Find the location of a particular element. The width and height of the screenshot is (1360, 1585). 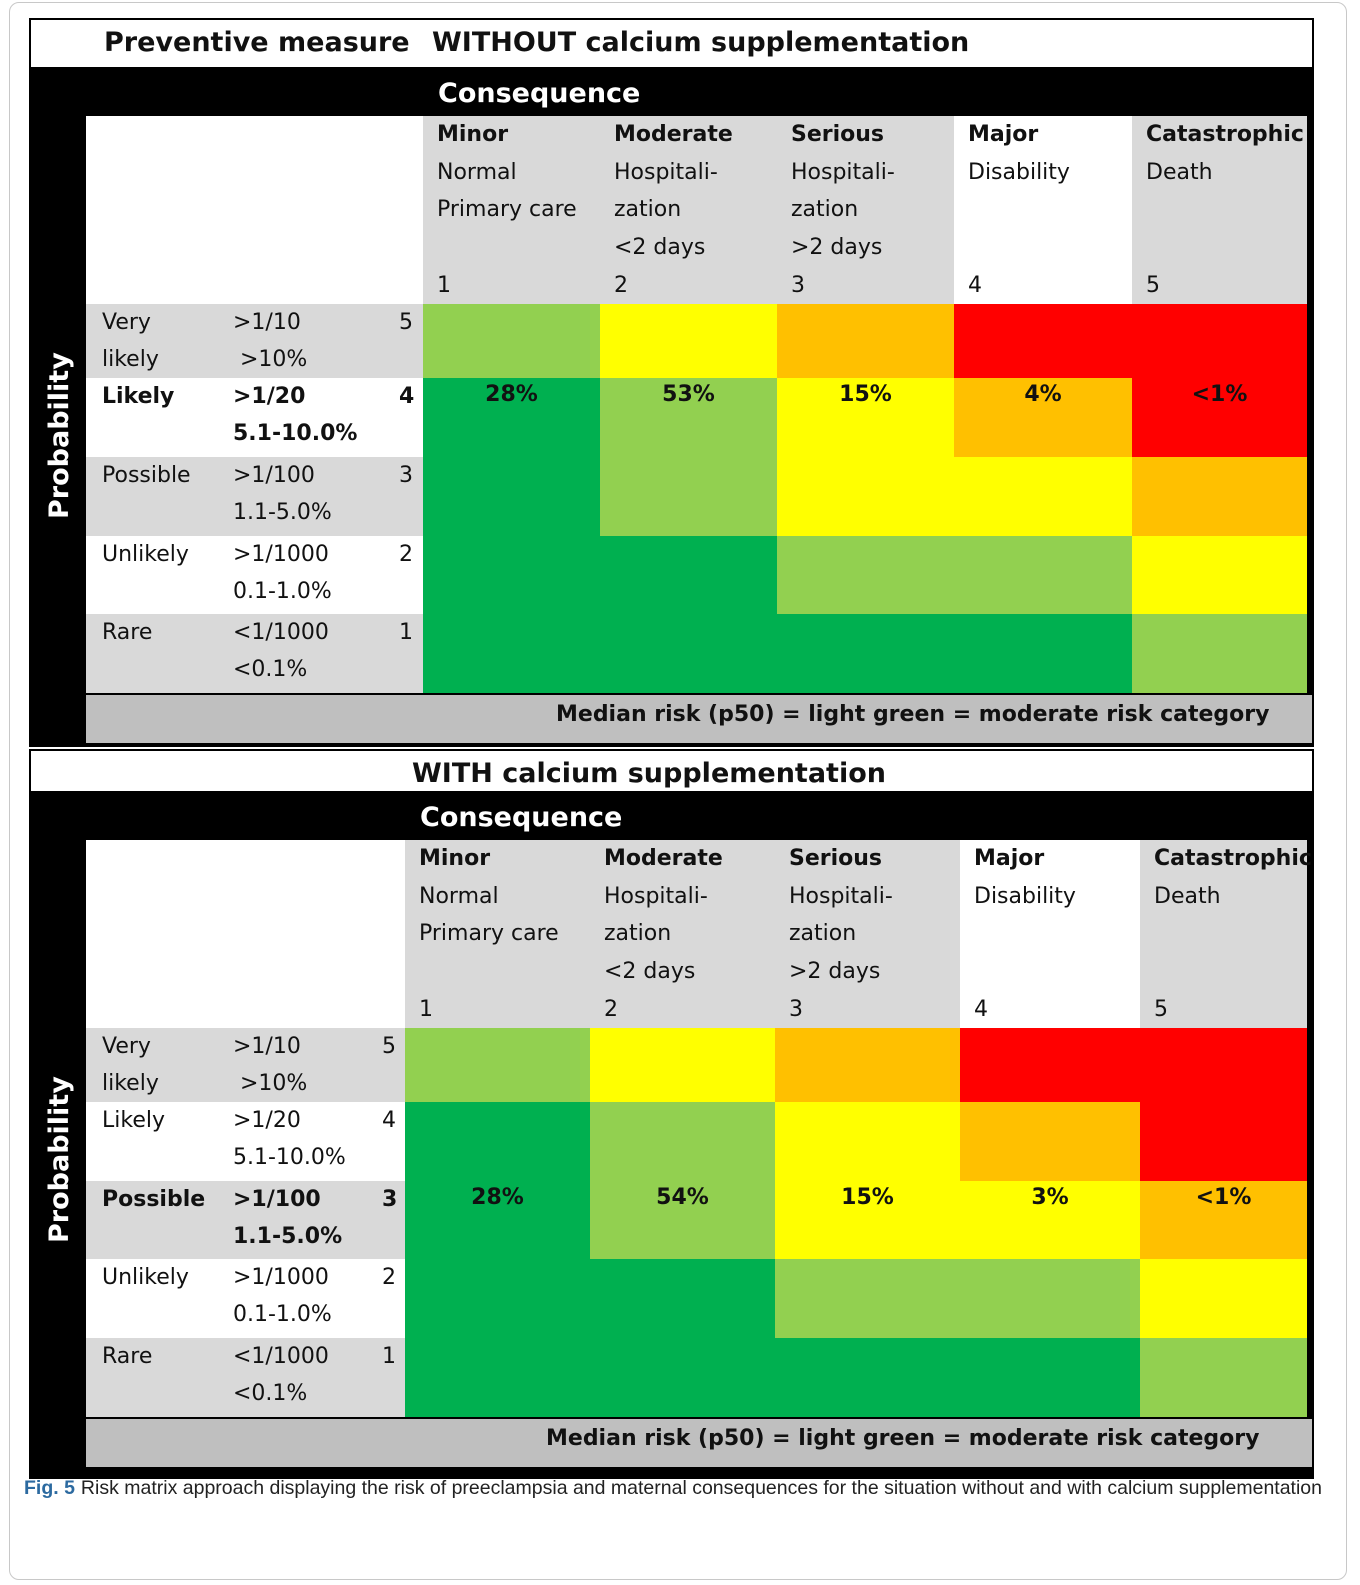

row-percent: >10% is located at coordinates (270, 359).